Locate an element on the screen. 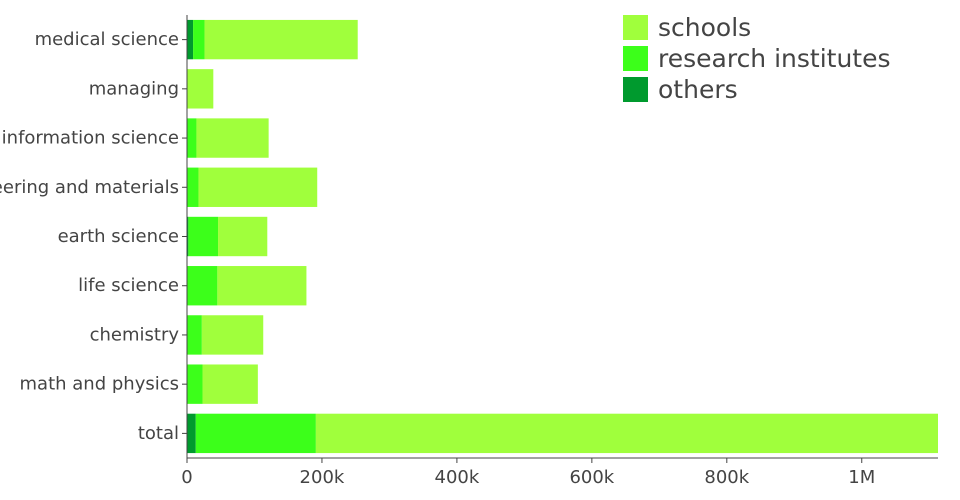  bar-schools-chemistry is located at coordinates (232, 334).